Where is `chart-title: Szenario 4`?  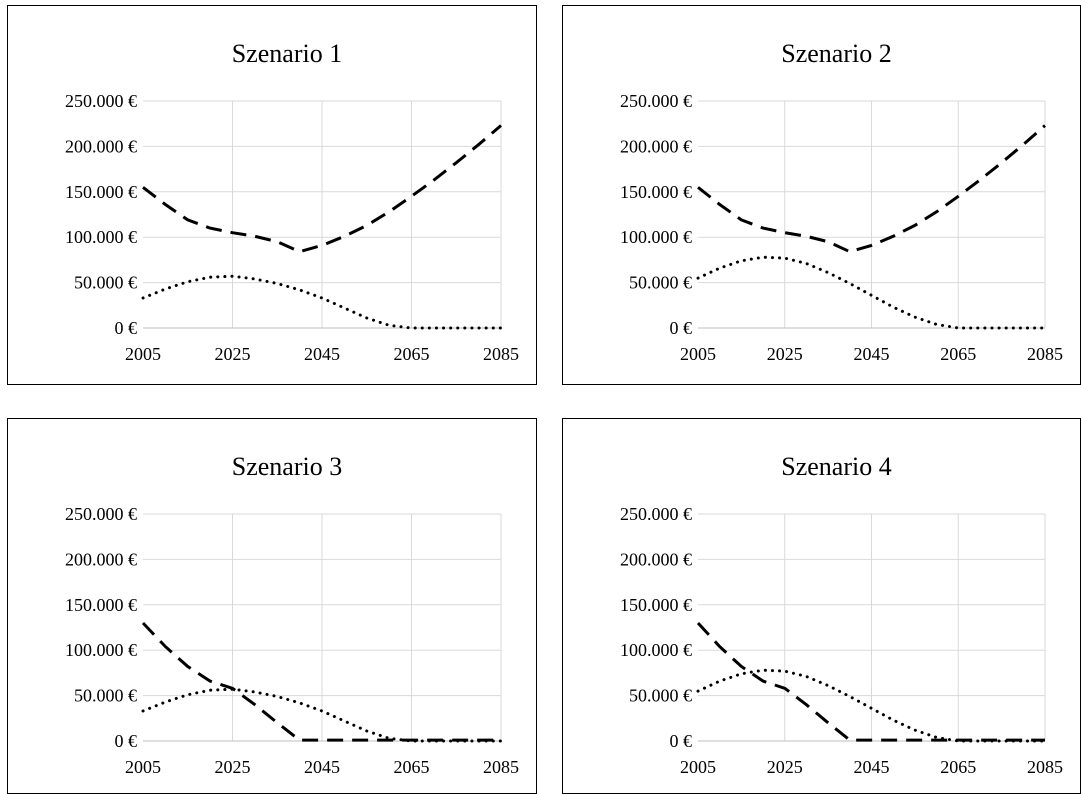 chart-title: Szenario 4 is located at coordinates (836, 466).